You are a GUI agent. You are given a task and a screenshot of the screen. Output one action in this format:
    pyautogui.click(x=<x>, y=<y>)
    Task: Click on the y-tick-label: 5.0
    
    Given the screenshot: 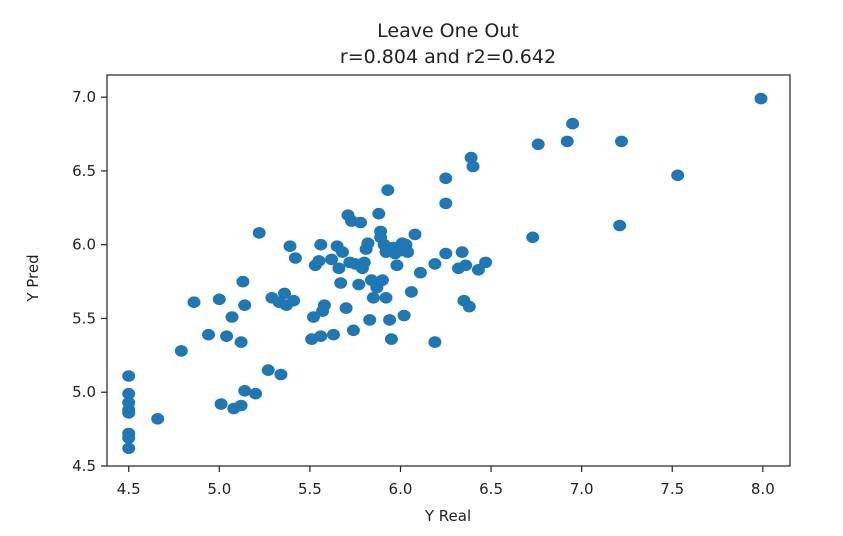 What is the action you would take?
    pyautogui.click(x=84, y=392)
    